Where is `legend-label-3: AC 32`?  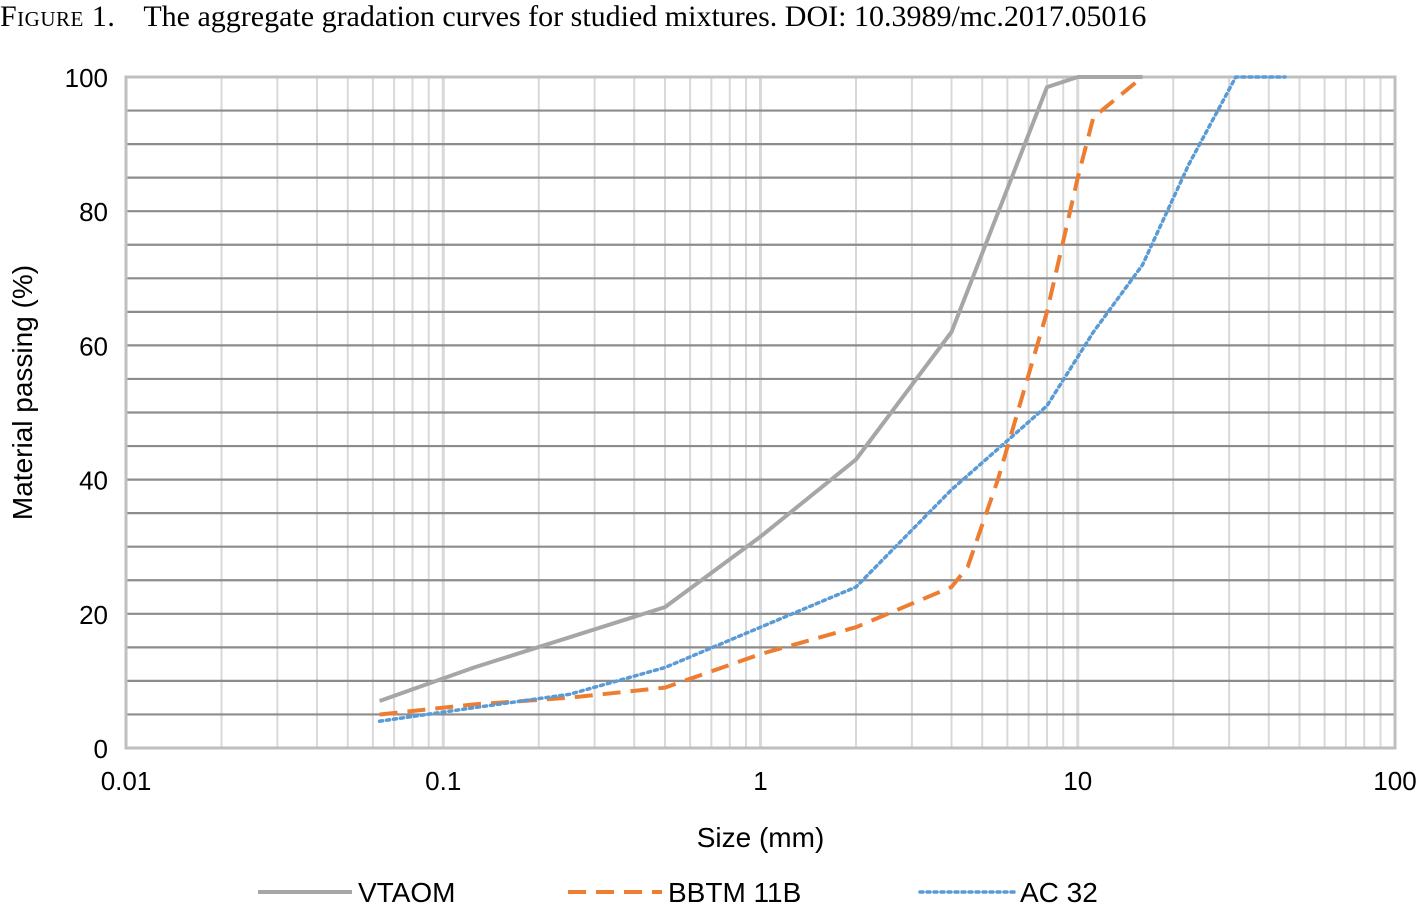 legend-label-3: AC 32 is located at coordinates (1059, 892).